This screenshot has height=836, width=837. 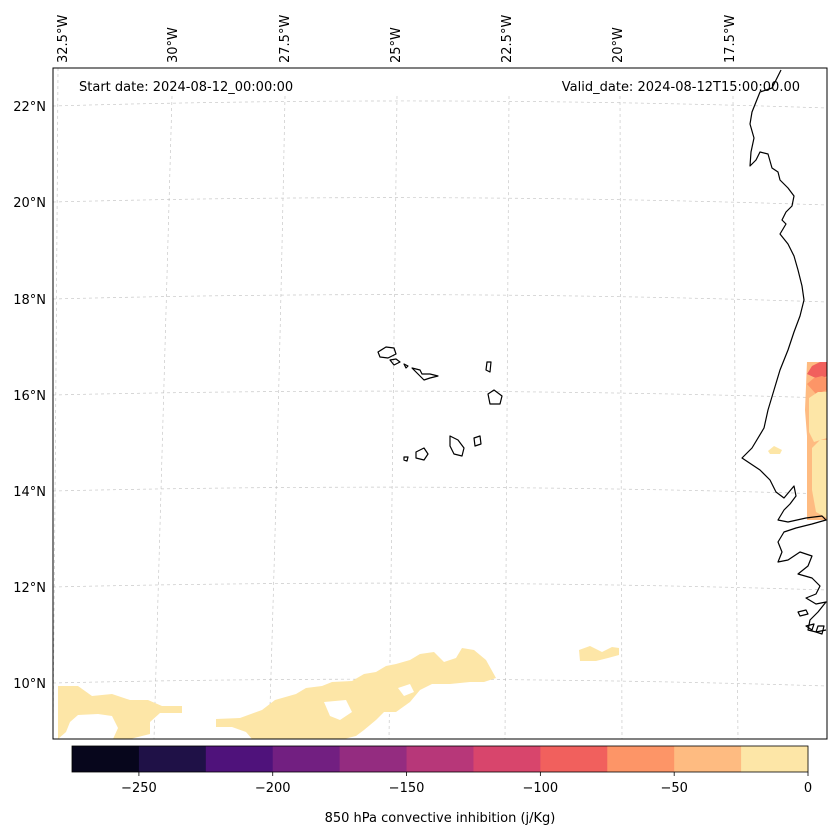 What do you see at coordinates (811, 622) in the screenshot?
I see `bijagos-islands` at bounding box center [811, 622].